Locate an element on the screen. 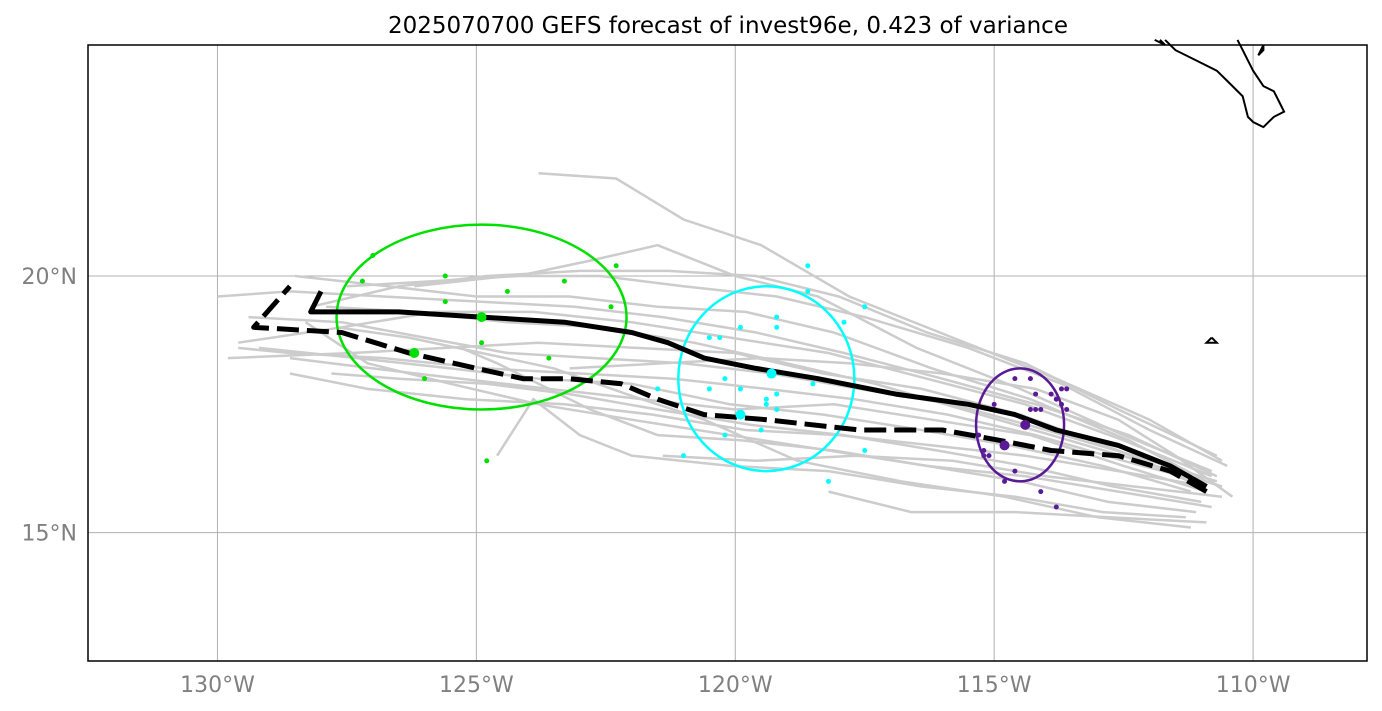 The height and width of the screenshot is (711, 1382). x-tick-label: 120°W is located at coordinates (735, 685).